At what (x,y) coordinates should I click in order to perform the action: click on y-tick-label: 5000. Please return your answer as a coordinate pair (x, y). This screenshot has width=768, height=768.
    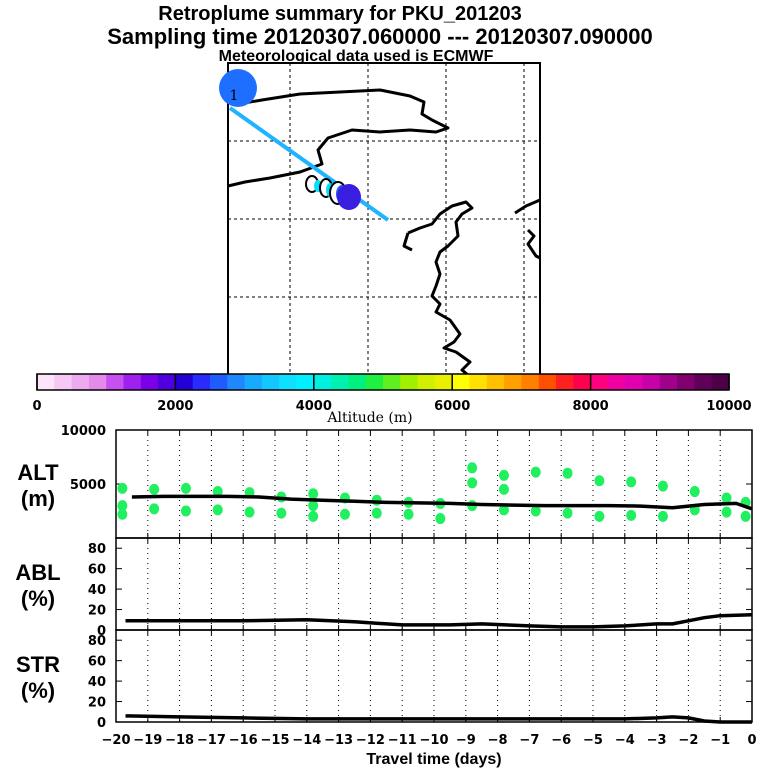
    Looking at the image, I should click on (88, 485).